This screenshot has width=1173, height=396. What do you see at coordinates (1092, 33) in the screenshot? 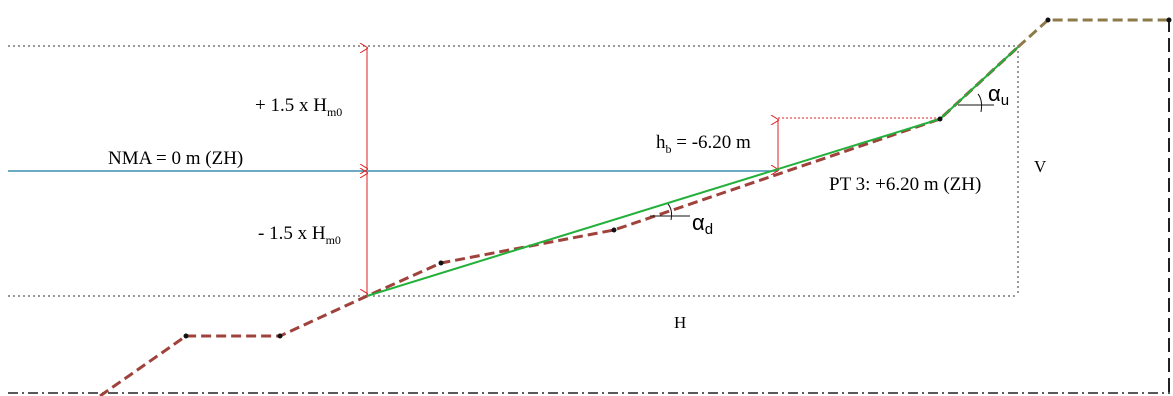
I see `profile-upper-line` at bounding box center [1092, 33].